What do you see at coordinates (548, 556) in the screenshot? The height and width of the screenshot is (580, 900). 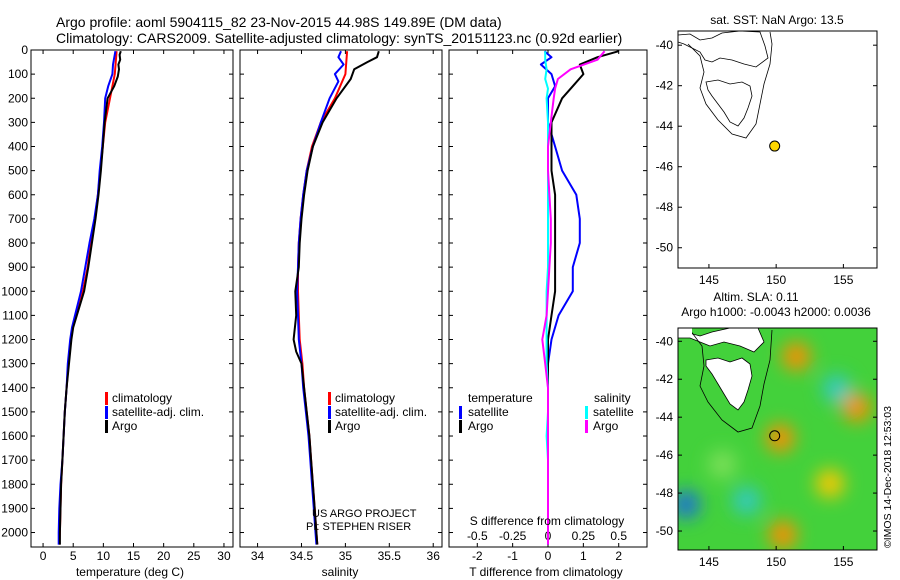 I see `x-tick-label: 0` at bounding box center [548, 556].